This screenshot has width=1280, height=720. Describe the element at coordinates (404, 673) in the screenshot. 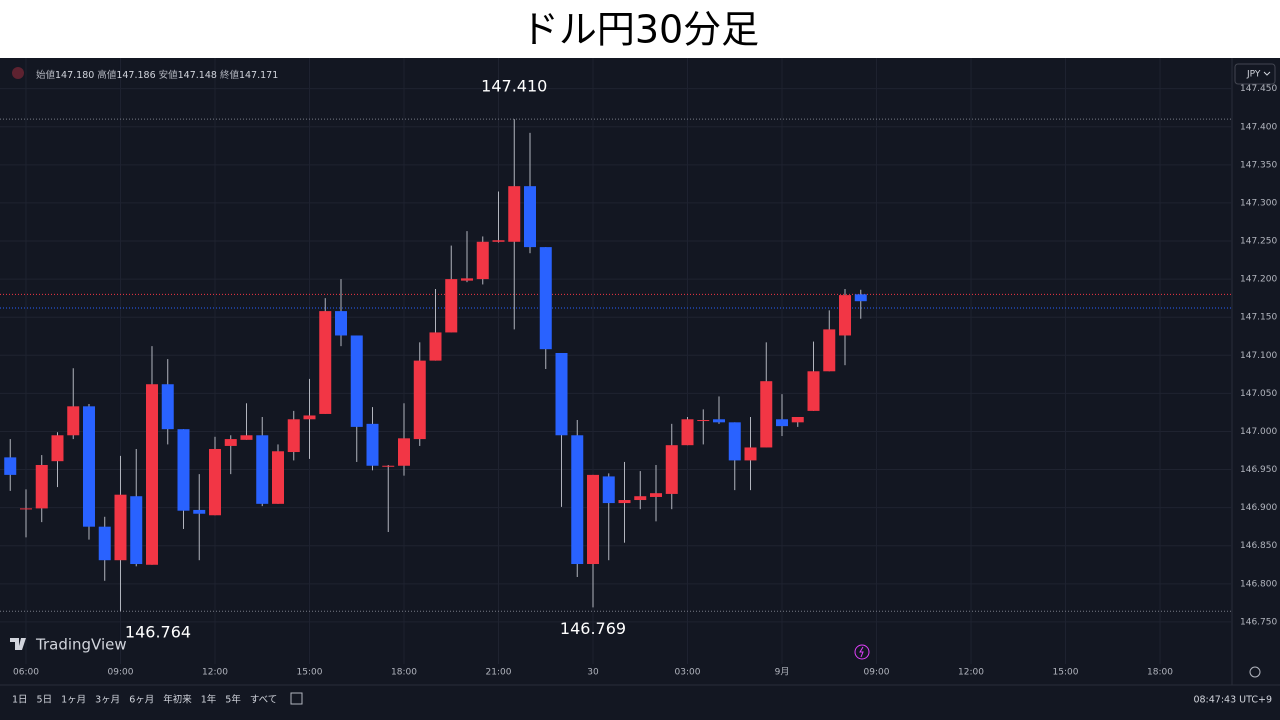

I see `x-tick-label: 18:00` at that location.